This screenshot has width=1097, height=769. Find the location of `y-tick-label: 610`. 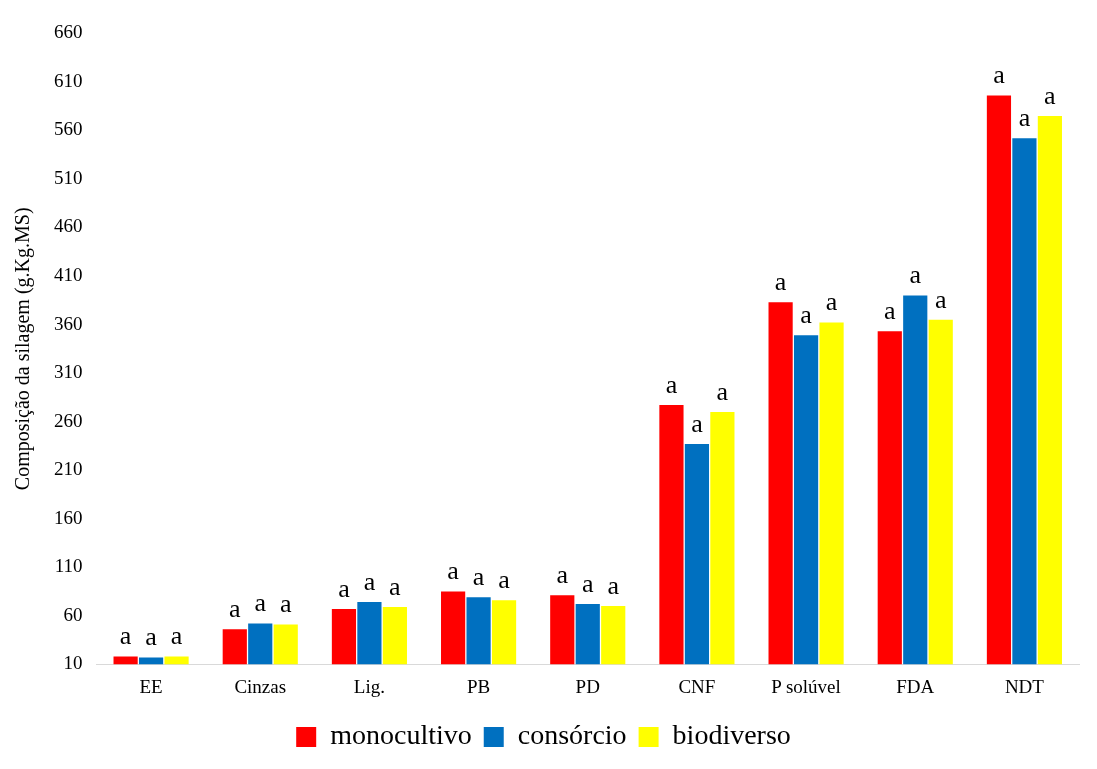

y-tick-label: 610 is located at coordinates (68, 80).